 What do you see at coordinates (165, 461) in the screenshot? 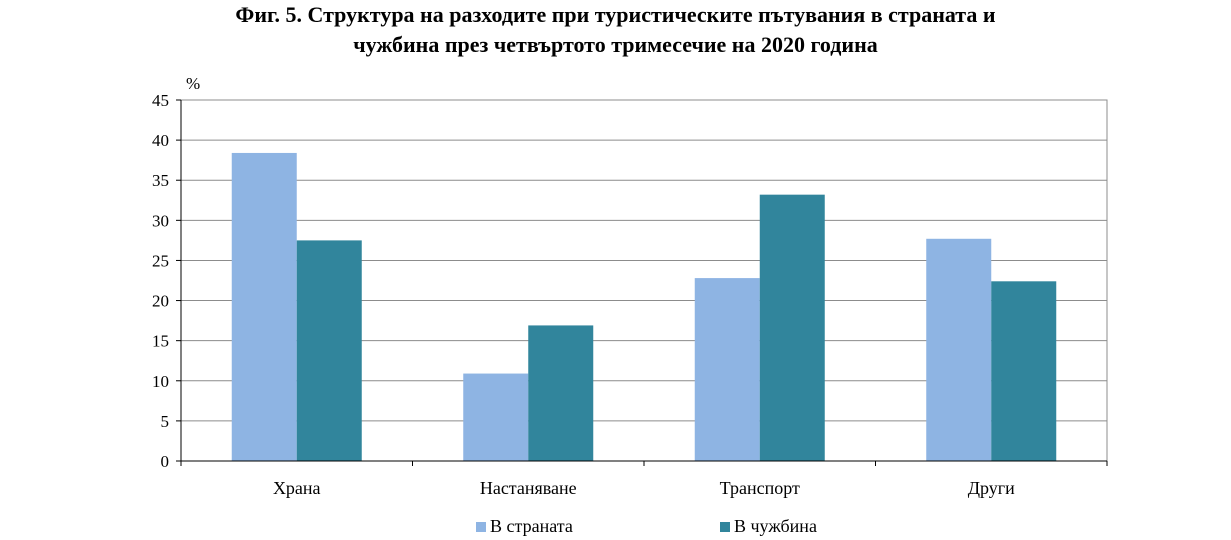
I see `y-tick-label: 0` at bounding box center [165, 461].